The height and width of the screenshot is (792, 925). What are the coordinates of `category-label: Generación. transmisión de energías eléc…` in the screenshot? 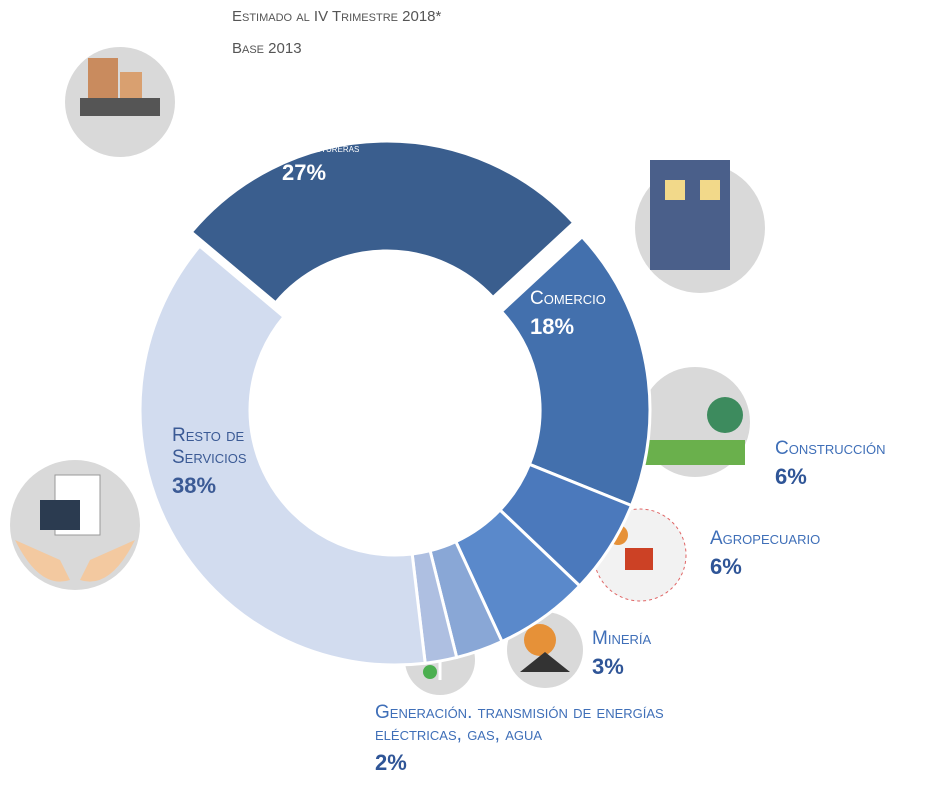 It's located at (519, 723).